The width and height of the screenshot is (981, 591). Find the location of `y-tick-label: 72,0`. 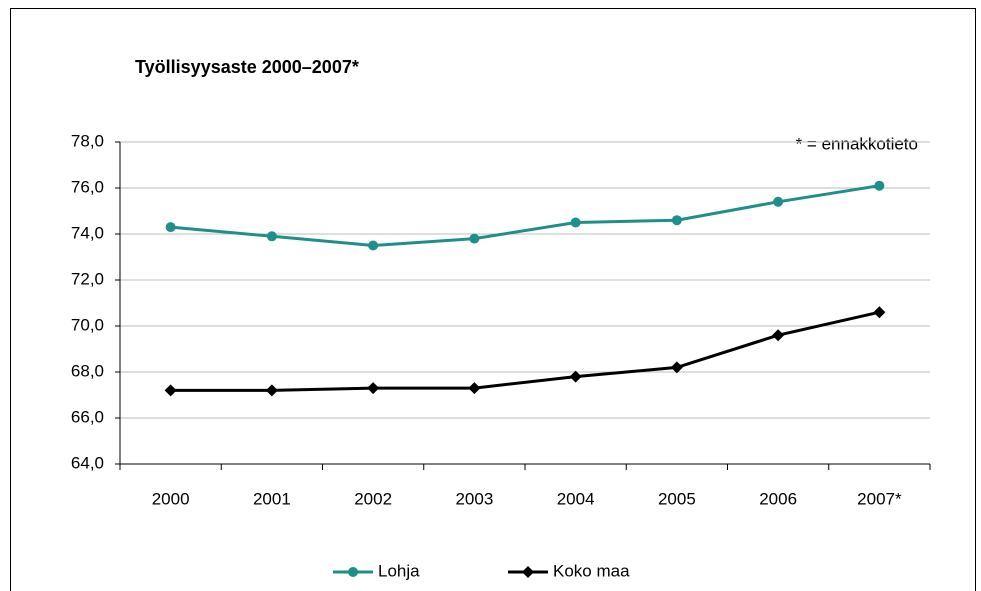

y-tick-label: 72,0 is located at coordinates (87, 278).